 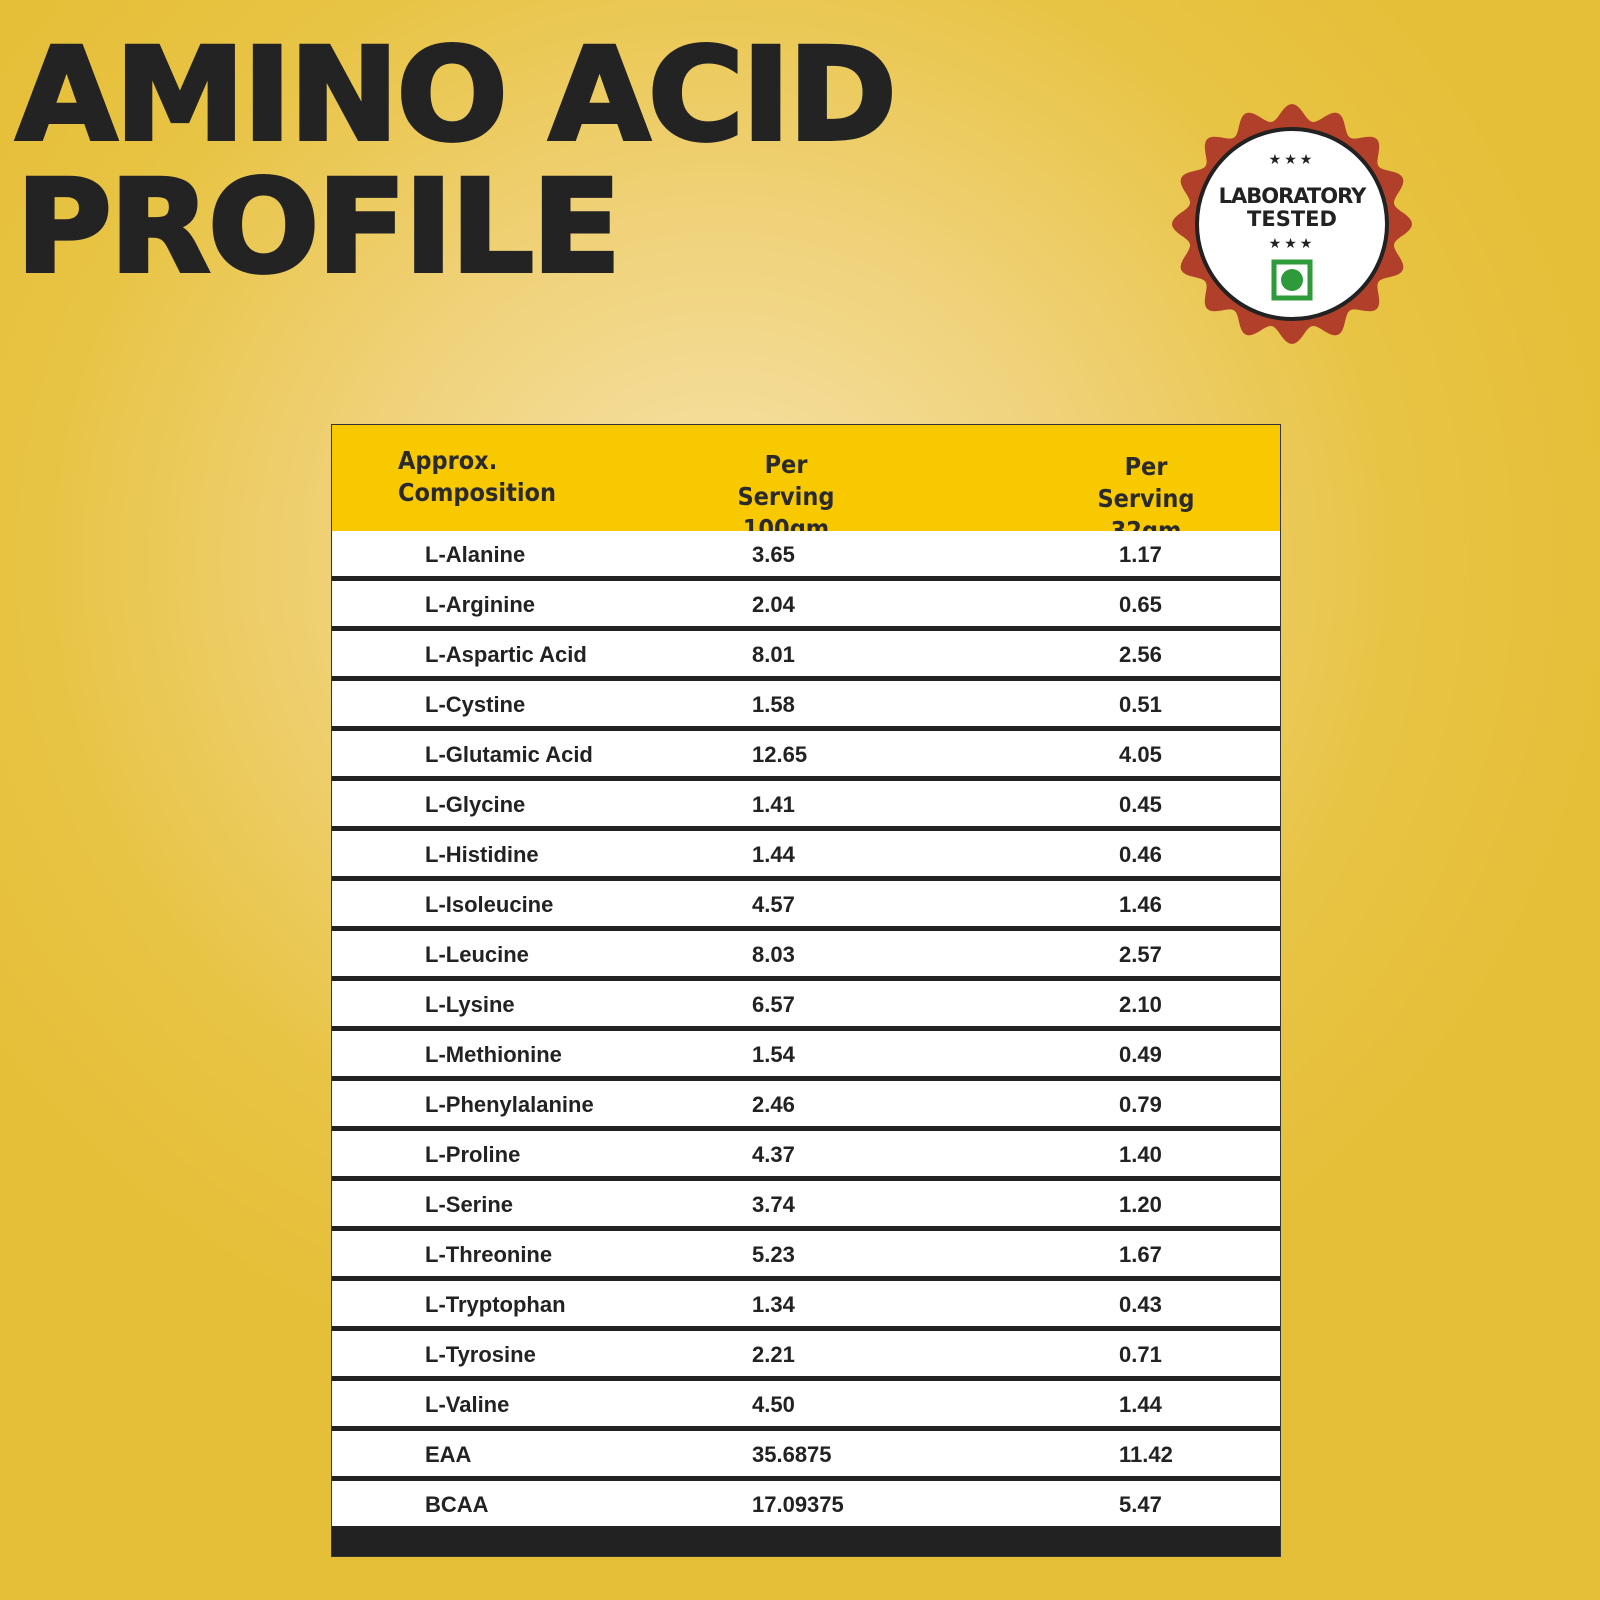 What do you see at coordinates (475, 804) in the screenshot?
I see `amino-acid-name: L-Glycine` at bounding box center [475, 804].